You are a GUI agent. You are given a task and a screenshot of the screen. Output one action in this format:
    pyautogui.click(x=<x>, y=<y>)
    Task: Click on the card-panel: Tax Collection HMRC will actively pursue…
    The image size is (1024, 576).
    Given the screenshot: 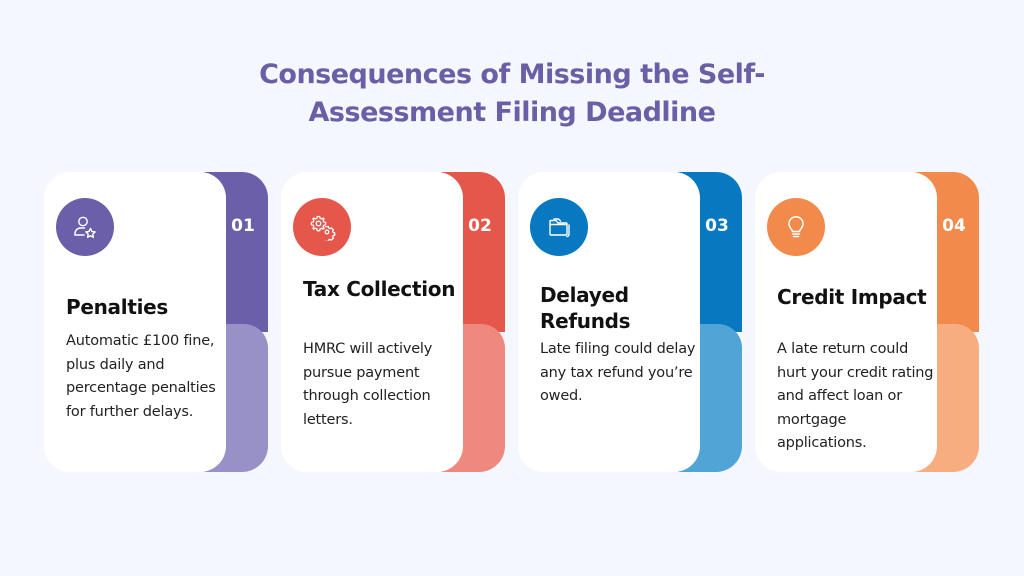 What is the action you would take?
    pyautogui.click(x=372, y=322)
    